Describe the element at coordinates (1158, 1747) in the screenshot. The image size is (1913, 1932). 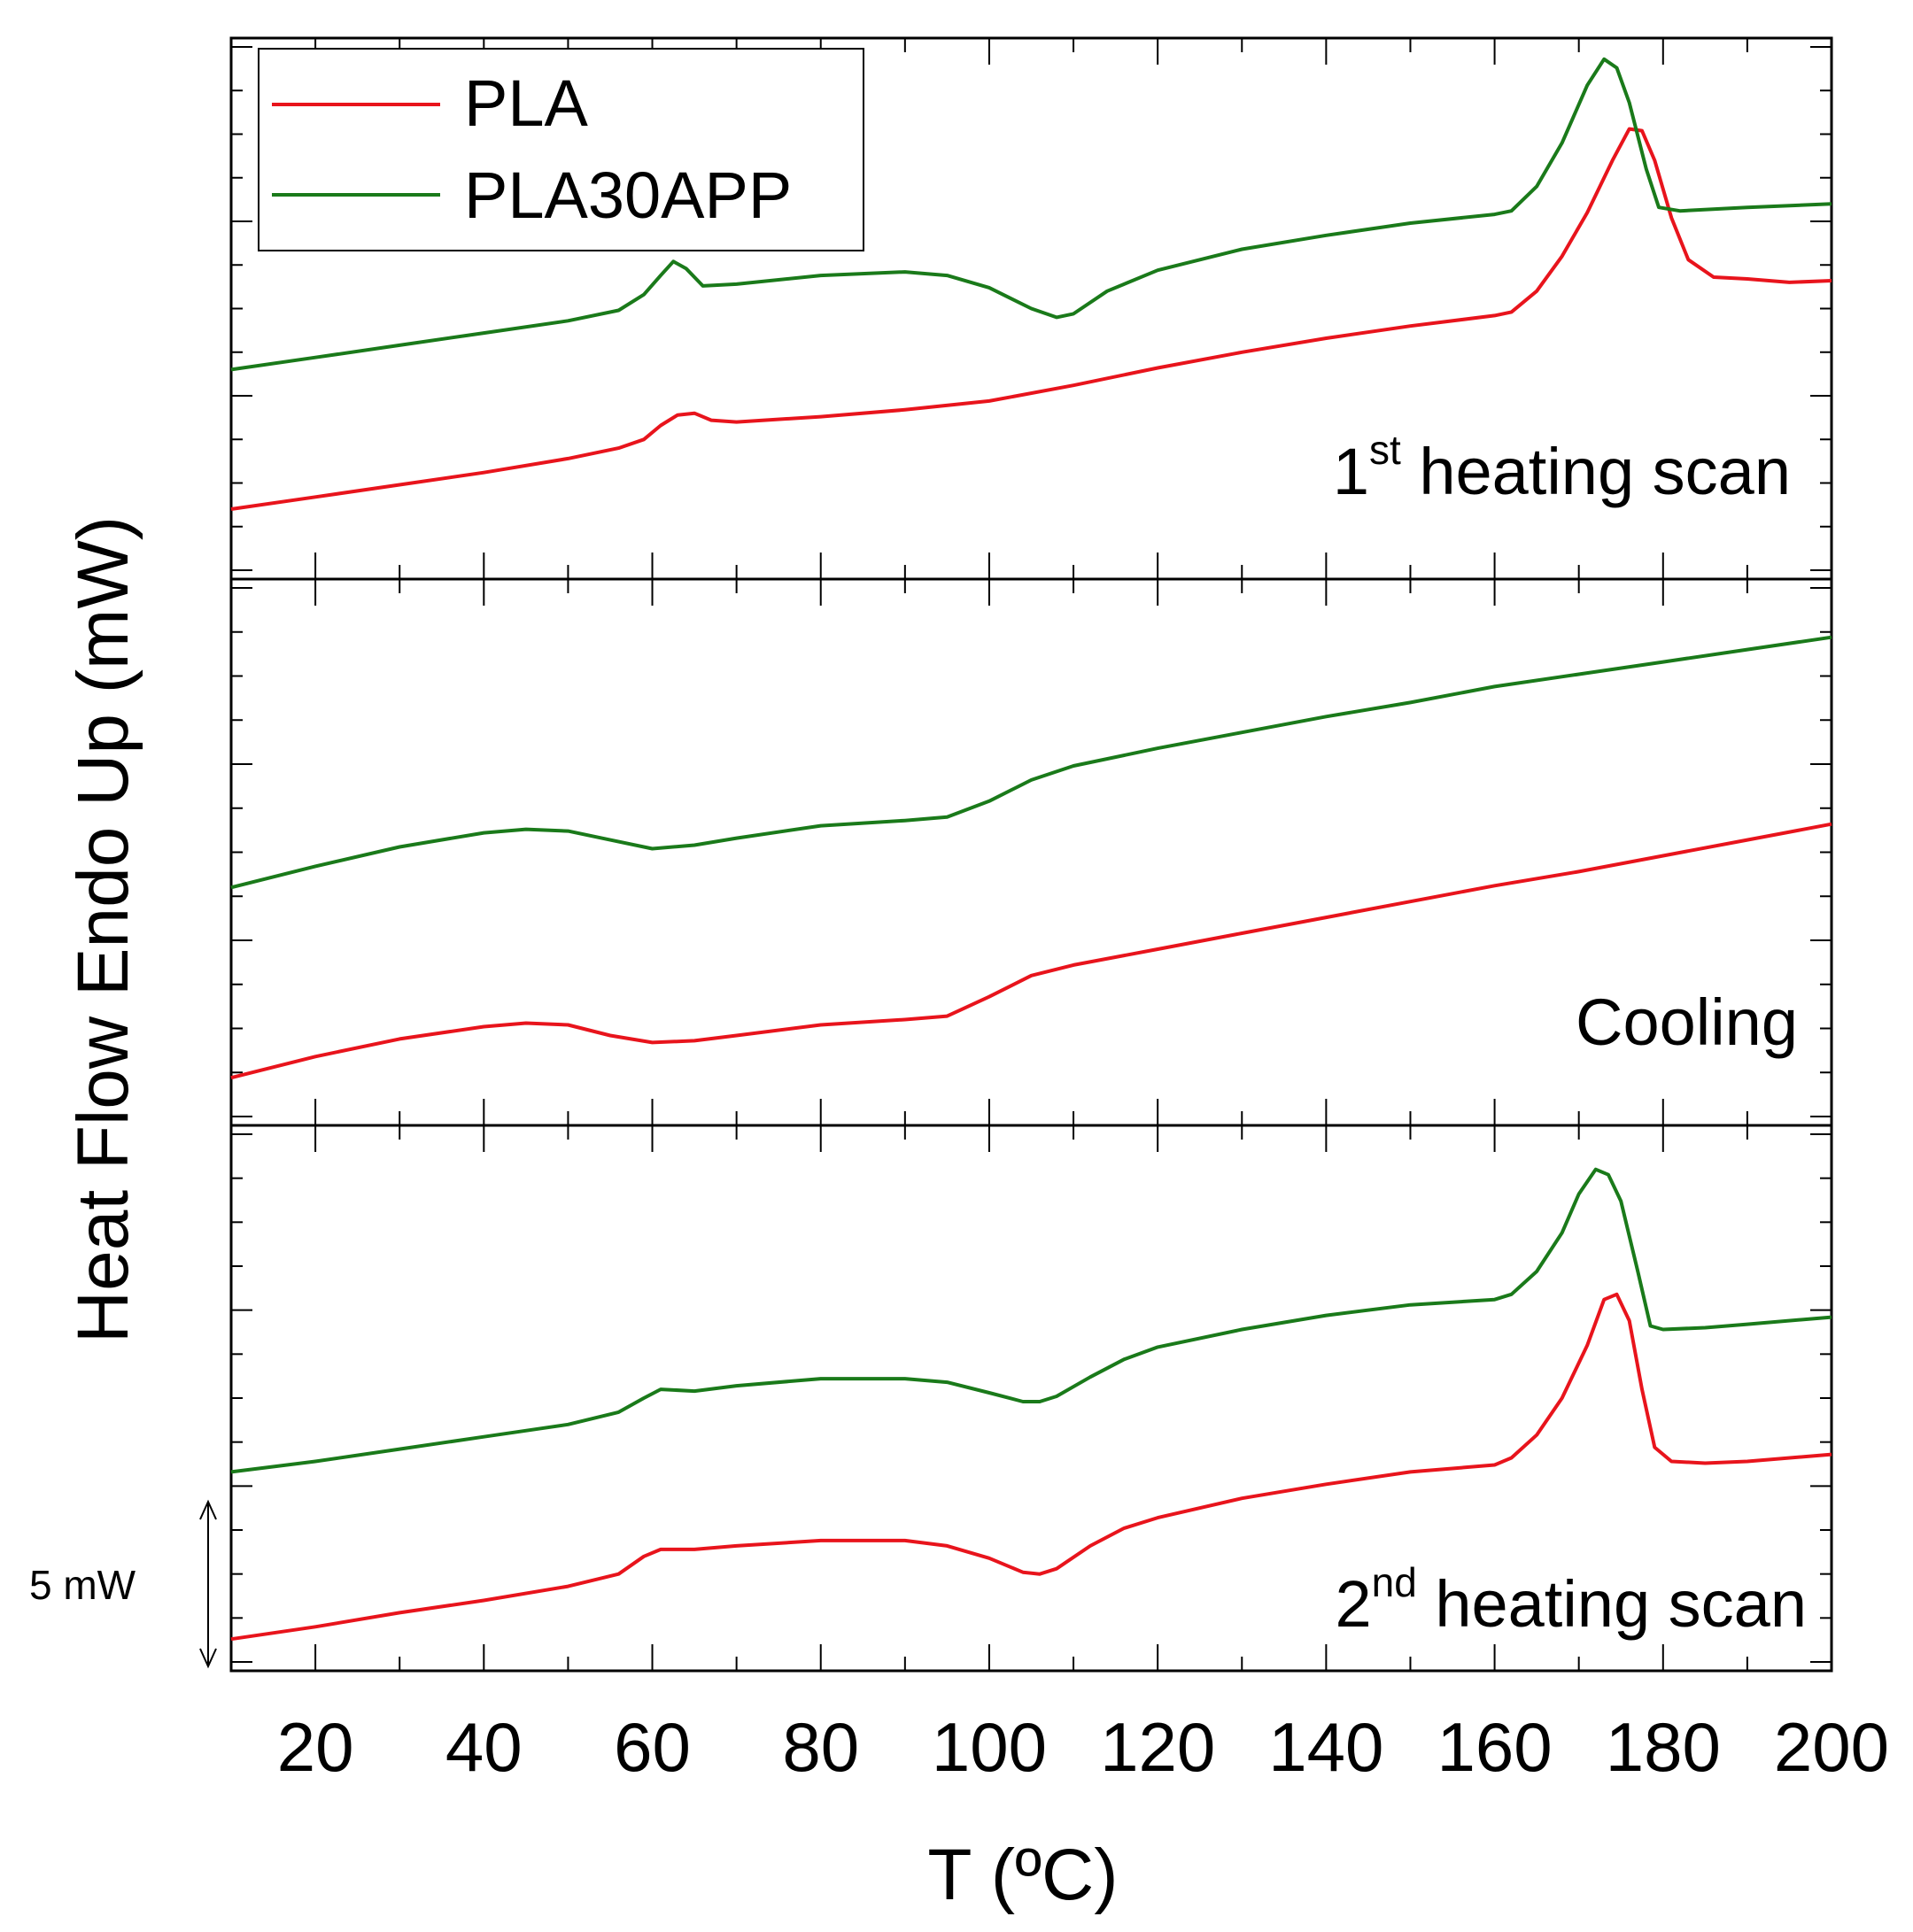
I see `x-tick-label: 120` at that location.